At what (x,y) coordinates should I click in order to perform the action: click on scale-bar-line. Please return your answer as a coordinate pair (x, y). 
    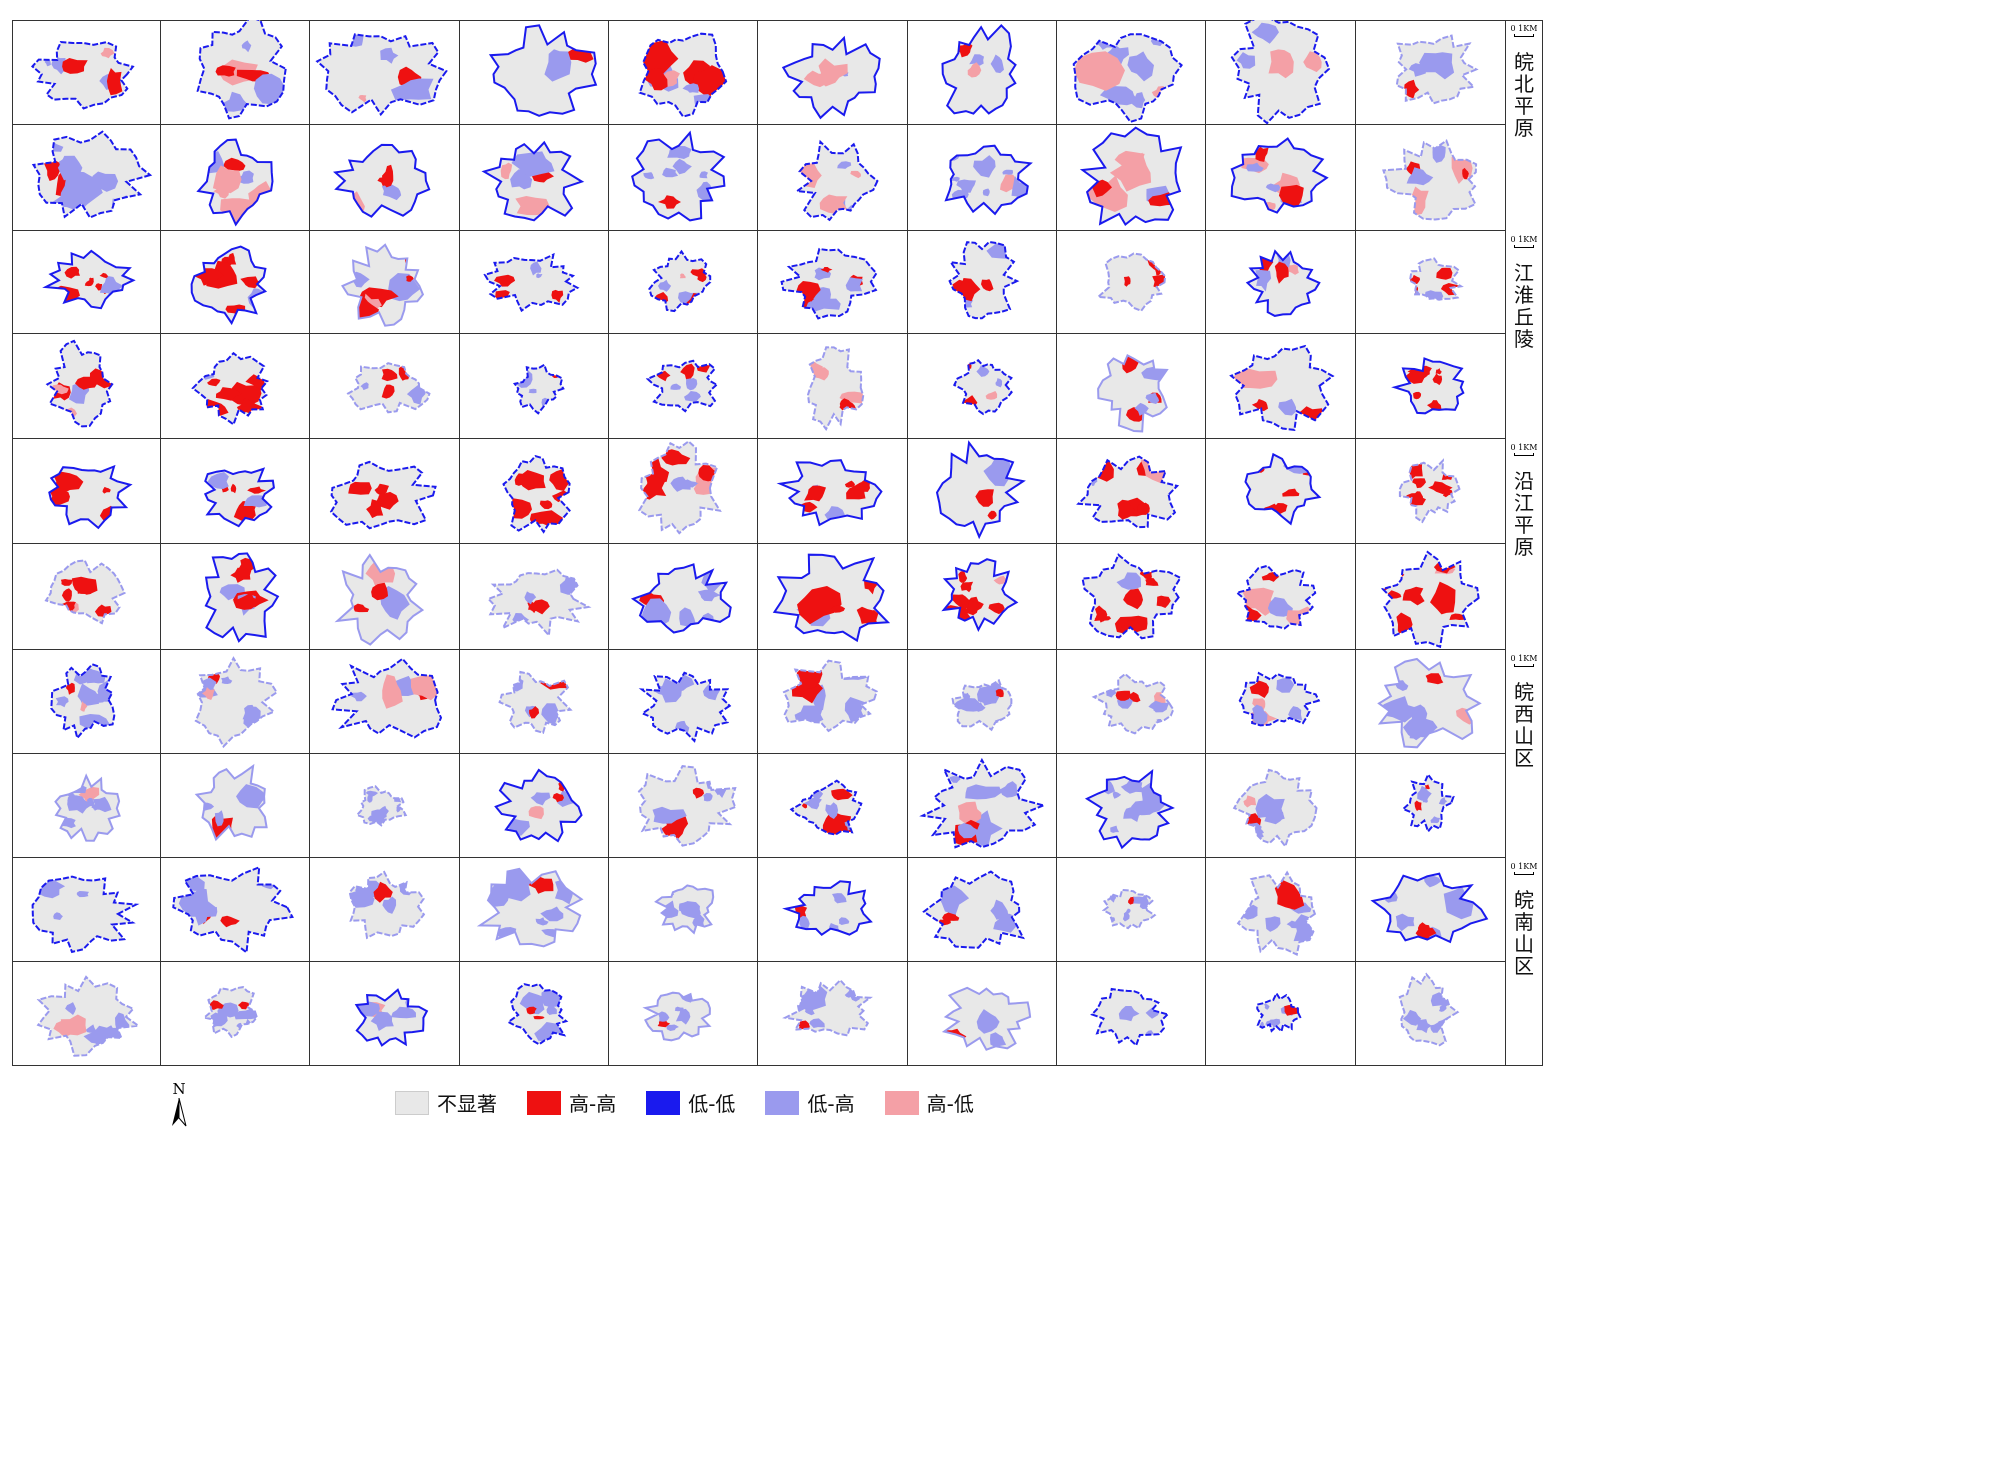
    Looking at the image, I should click on (1523, 665).